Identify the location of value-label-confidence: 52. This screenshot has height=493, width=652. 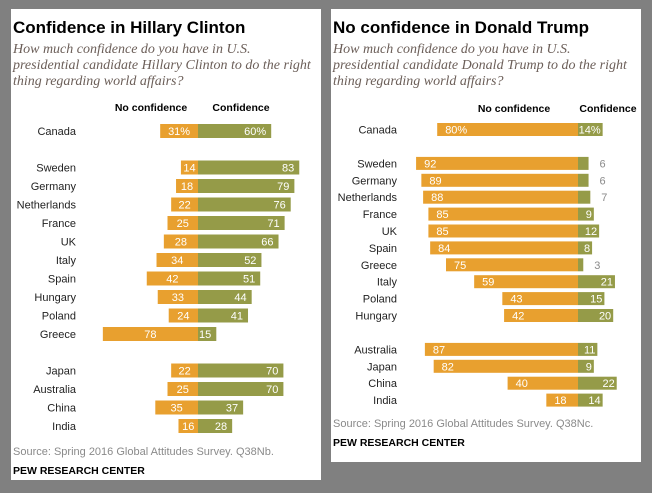
(250, 261).